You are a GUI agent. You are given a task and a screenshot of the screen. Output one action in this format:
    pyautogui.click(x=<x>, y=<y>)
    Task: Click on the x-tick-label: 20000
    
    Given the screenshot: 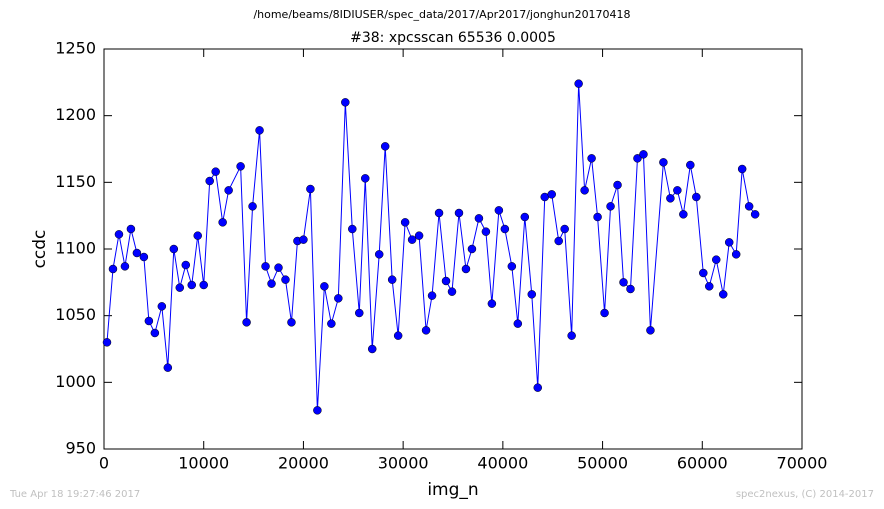 What is the action you would take?
    pyautogui.click(x=303, y=463)
    